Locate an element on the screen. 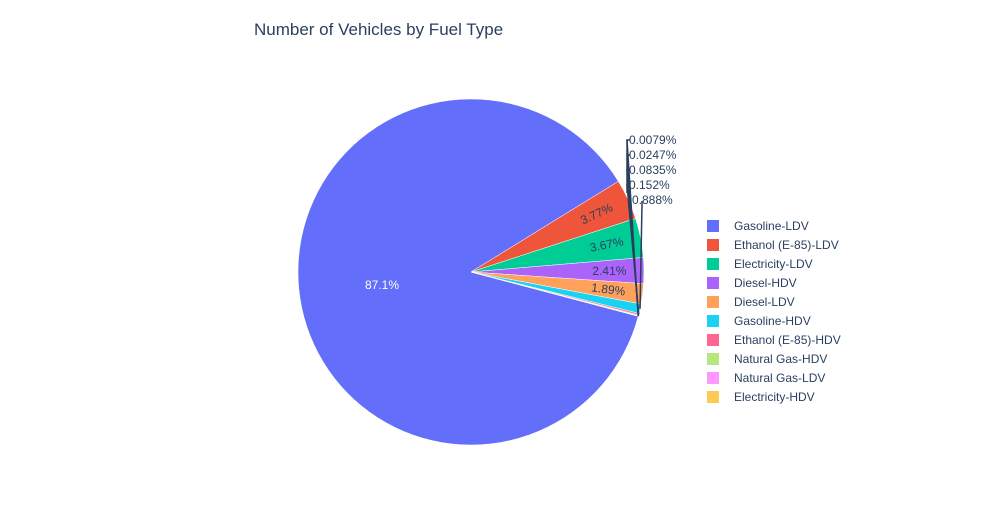 The image size is (983, 525). chart-title: Number of Vehicles by Fuel Type is located at coordinates (379, 29).